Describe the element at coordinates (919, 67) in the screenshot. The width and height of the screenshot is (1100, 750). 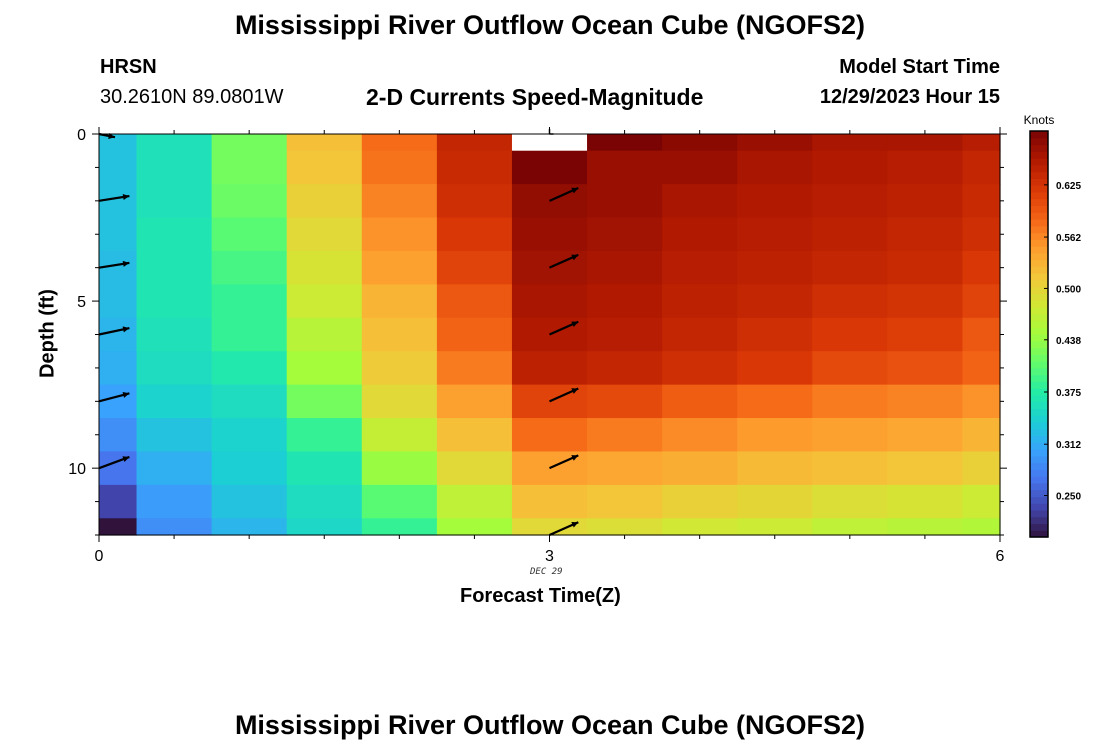
I see `model-start-label: Model Start Time` at that location.